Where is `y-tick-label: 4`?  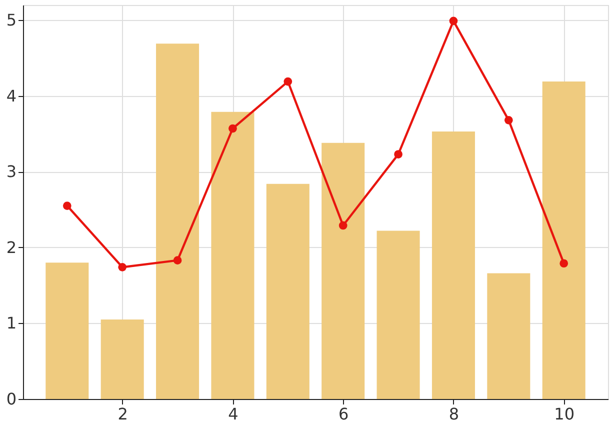 y-tick-label: 4 is located at coordinates (11, 96).